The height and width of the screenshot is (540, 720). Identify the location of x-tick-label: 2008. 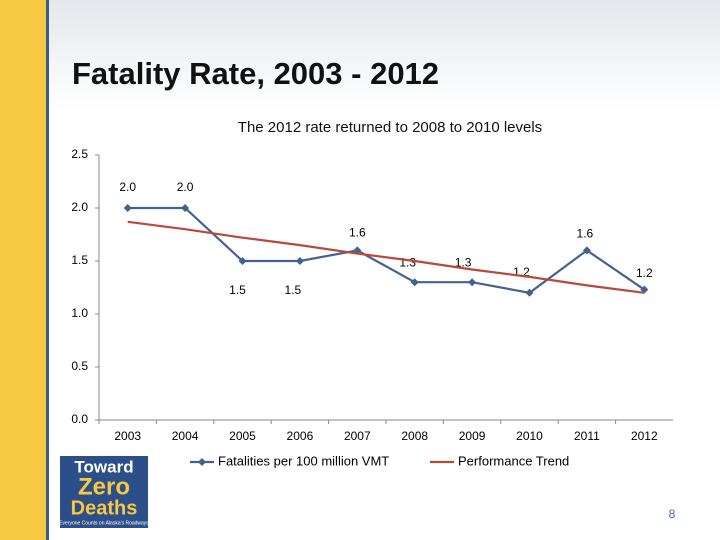
(414, 436).